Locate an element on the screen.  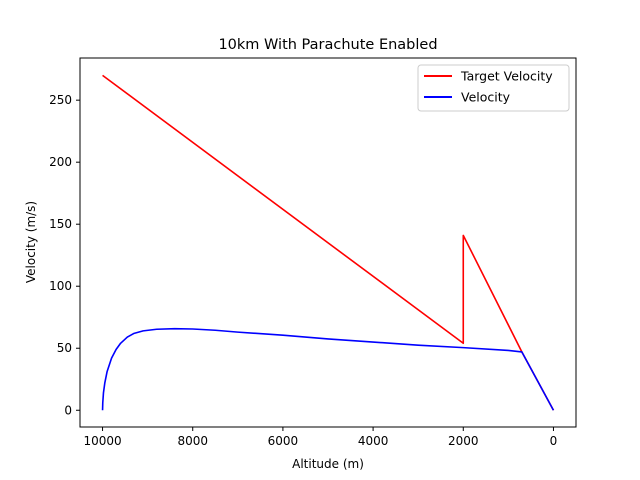
legend-box is located at coordinates (493, 88).